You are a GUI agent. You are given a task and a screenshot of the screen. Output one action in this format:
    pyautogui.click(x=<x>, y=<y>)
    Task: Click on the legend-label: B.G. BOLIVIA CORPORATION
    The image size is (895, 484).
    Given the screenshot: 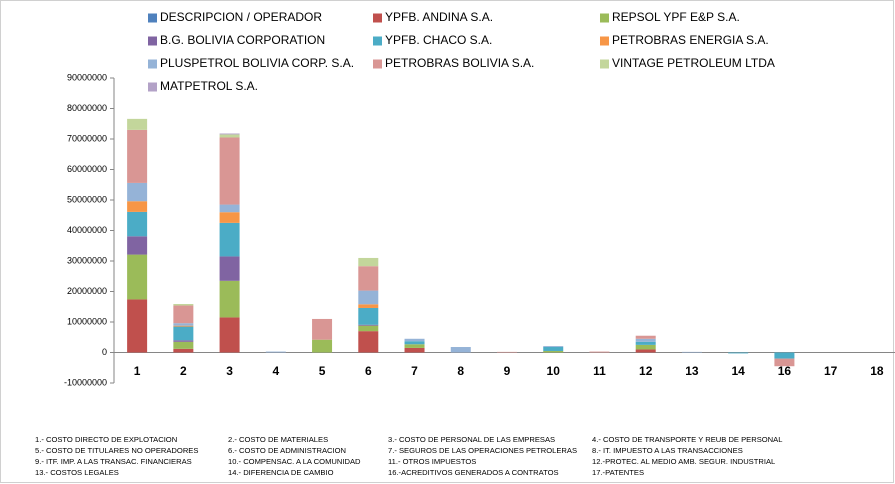 What is the action you would take?
    pyautogui.click(x=242, y=40)
    